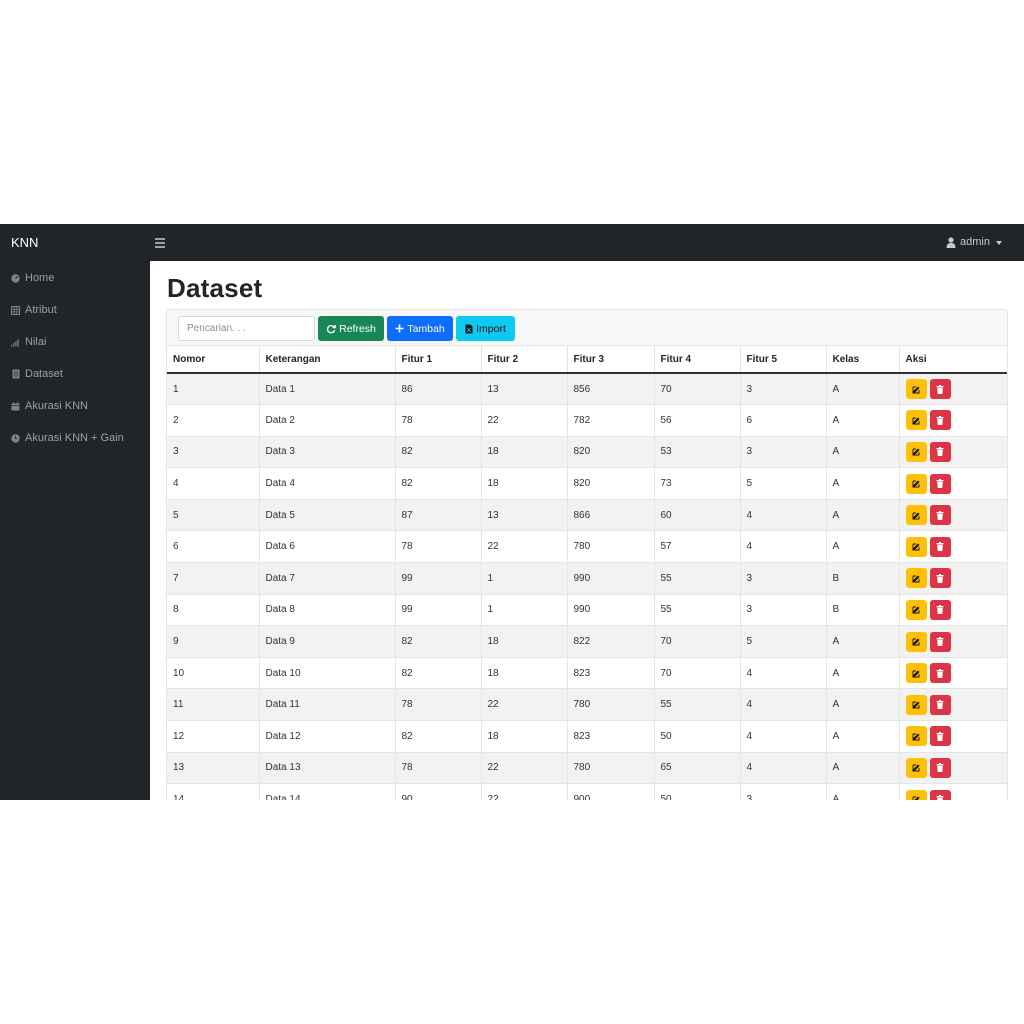 This screenshot has height=1024, width=1024. I want to click on add-label: Tambah, so click(426, 328).